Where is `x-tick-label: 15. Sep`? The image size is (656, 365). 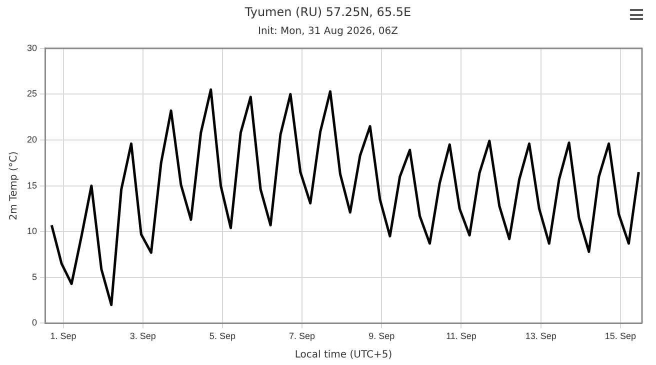
x-tick-label: 15. Sep is located at coordinates (620, 336).